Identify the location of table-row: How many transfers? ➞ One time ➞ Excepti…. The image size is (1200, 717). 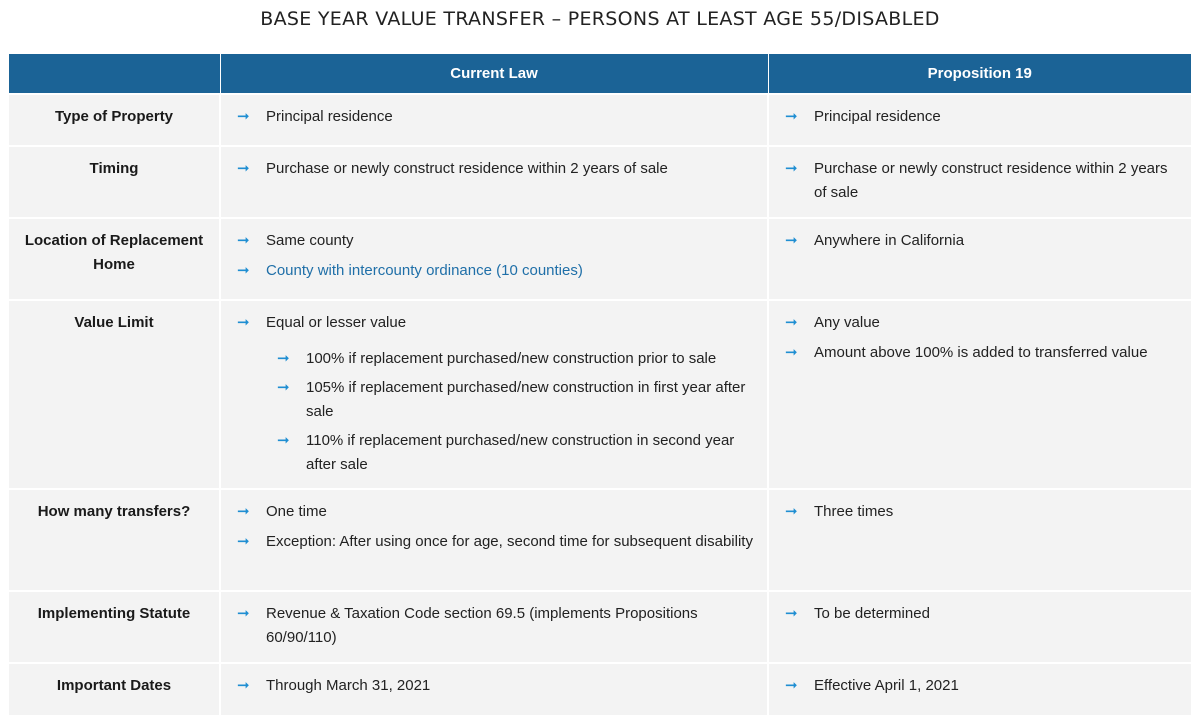
(600, 539).